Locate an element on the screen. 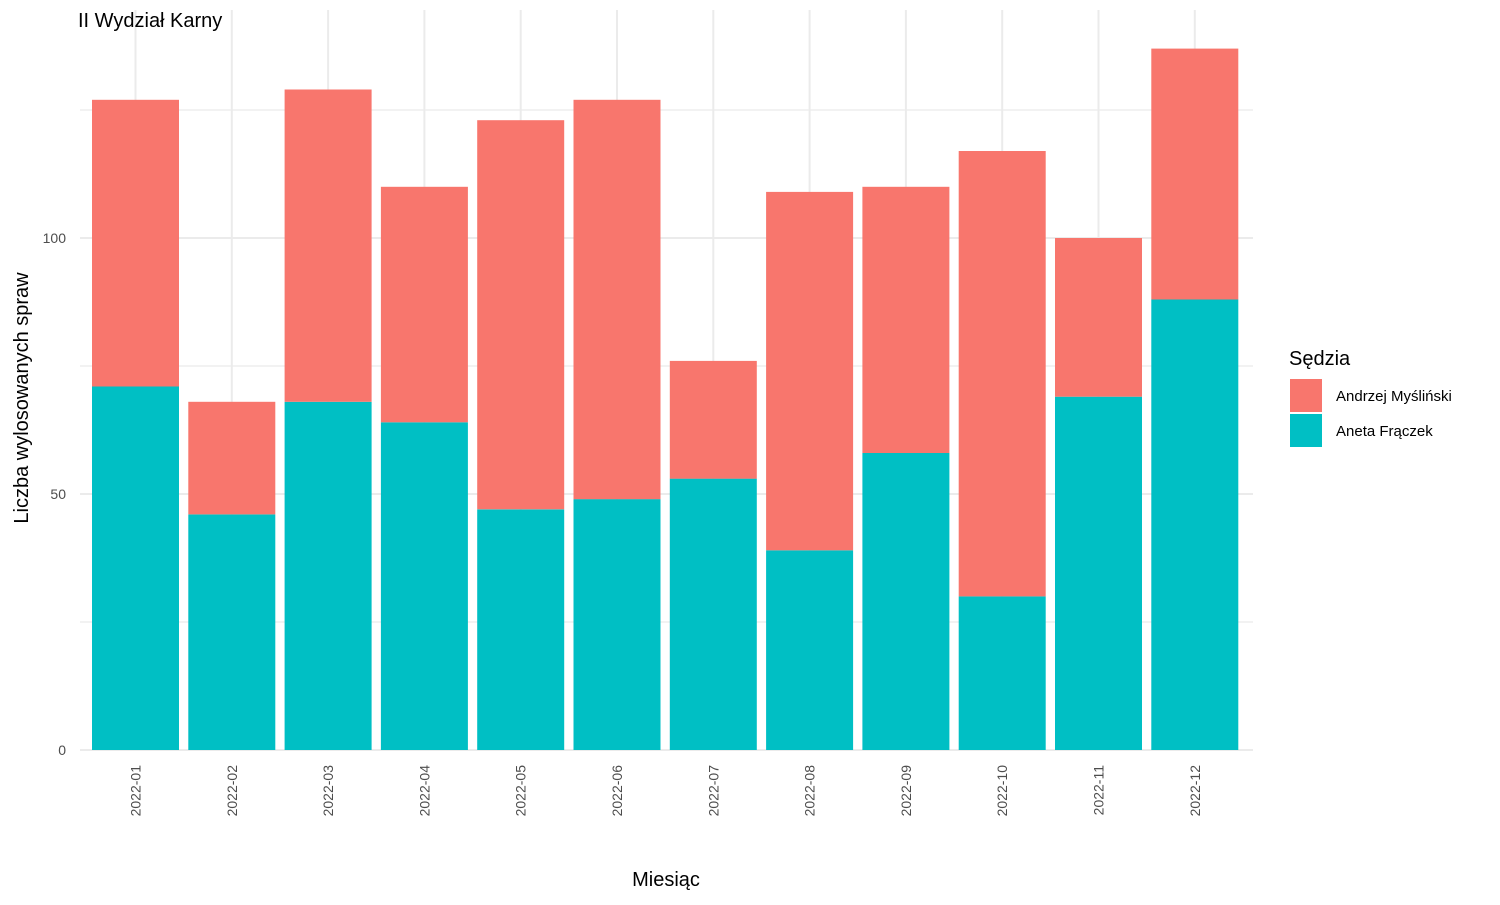 The height and width of the screenshot is (905, 1500). x-tick-label: 2022-07 is located at coordinates (713, 791).